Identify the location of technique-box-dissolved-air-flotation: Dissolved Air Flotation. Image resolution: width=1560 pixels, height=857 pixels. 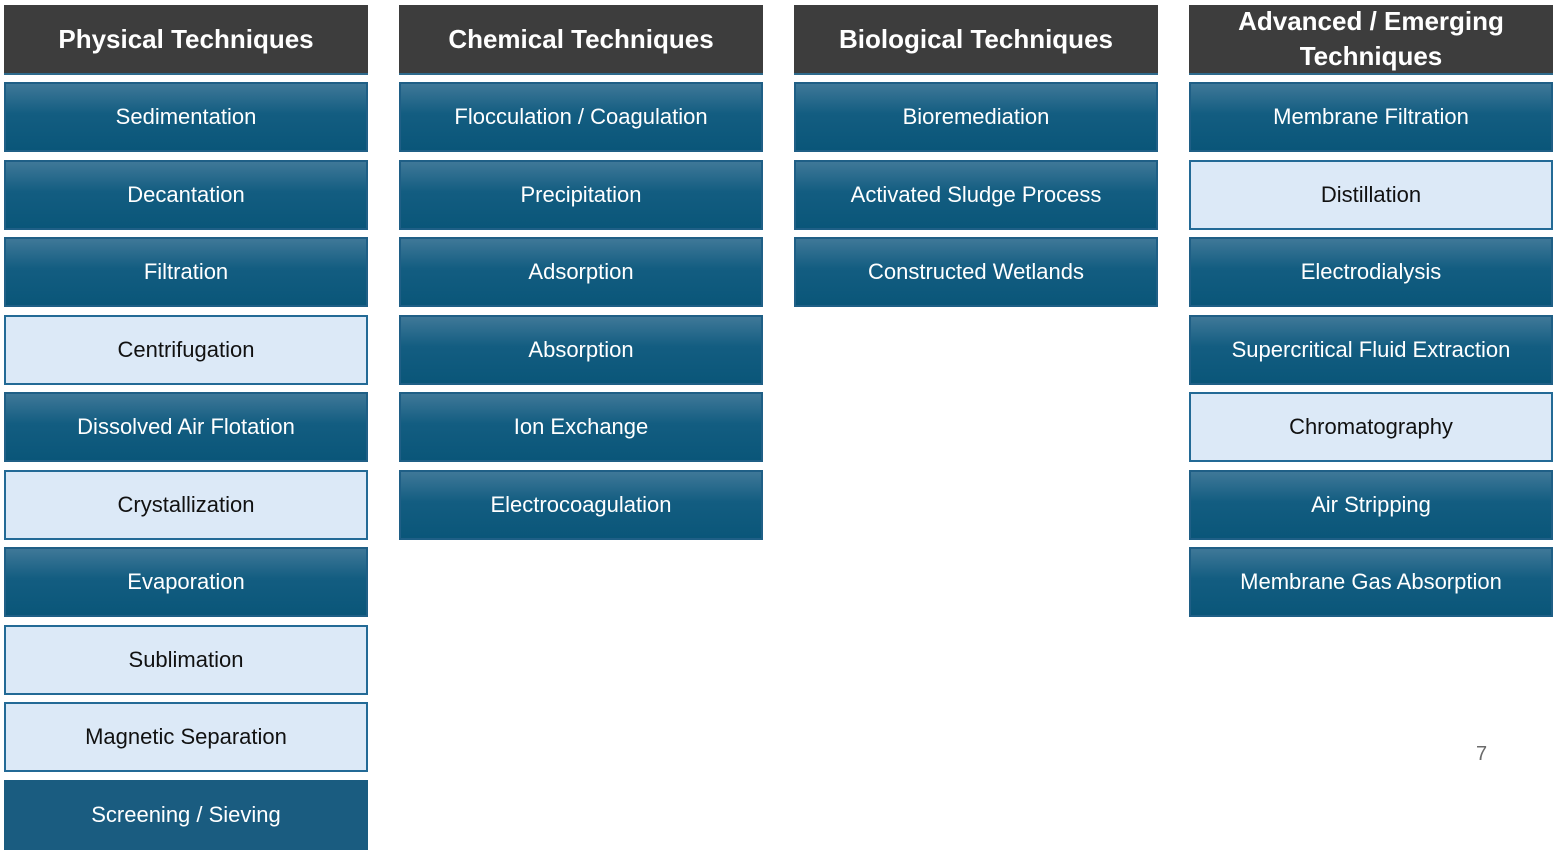
(186, 427).